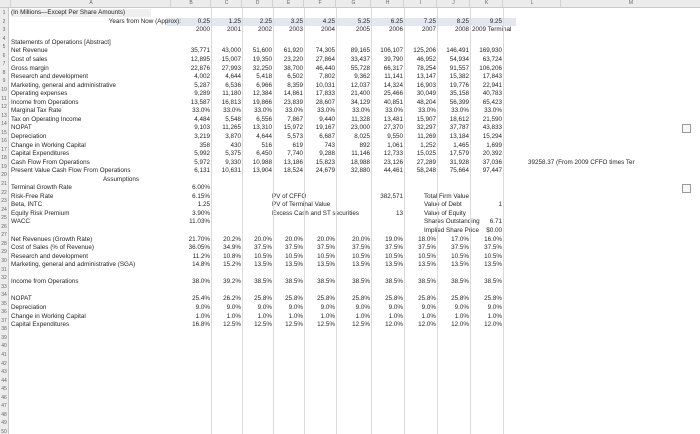 The width and height of the screenshot is (700, 434). Describe the element at coordinates (328, 21) in the screenshot. I see `years-from-now-cell: 4.25` at that location.